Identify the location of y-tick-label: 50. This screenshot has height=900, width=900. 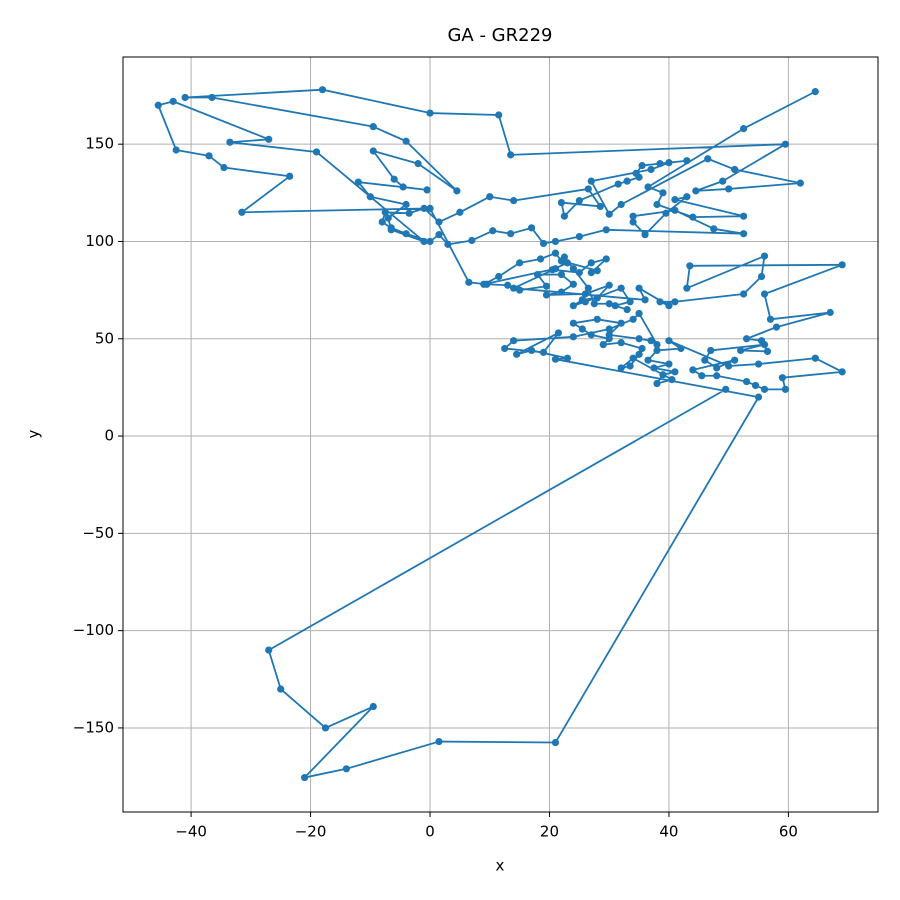
(104, 338).